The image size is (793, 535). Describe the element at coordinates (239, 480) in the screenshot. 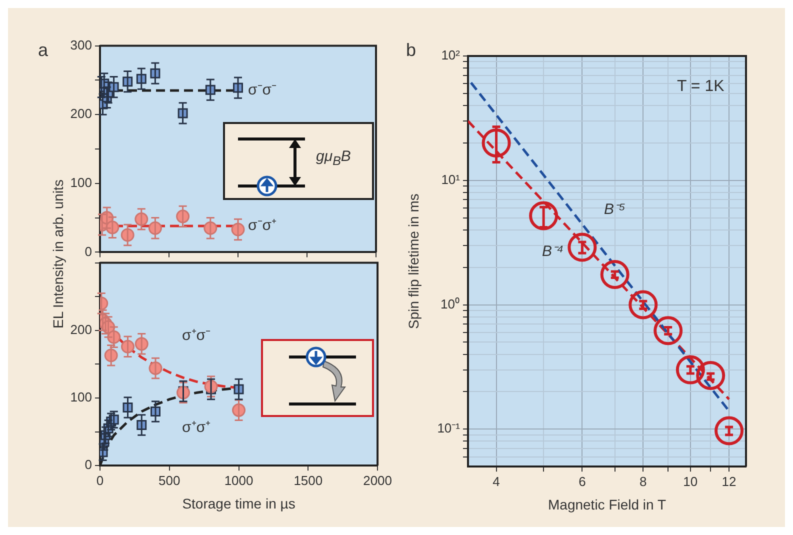

I see `x-tick-label: 1000` at that location.